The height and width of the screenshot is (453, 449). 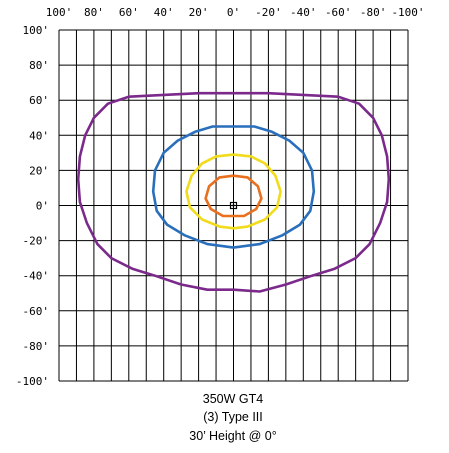 What do you see at coordinates (232, 436) in the screenshot?
I see `title-line: 30’ Height @ 0°` at bounding box center [232, 436].